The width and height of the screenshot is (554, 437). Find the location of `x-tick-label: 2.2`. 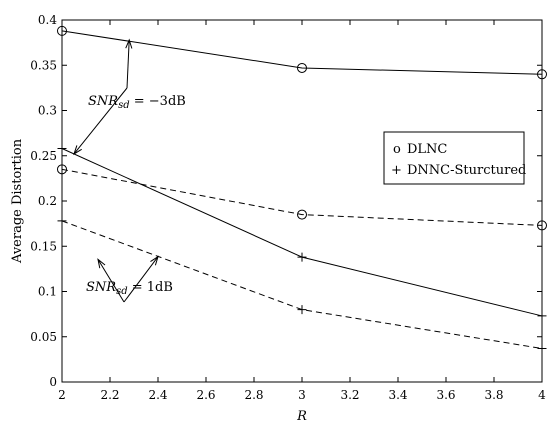

x-tick-label: 2.2 is located at coordinates (109, 395).